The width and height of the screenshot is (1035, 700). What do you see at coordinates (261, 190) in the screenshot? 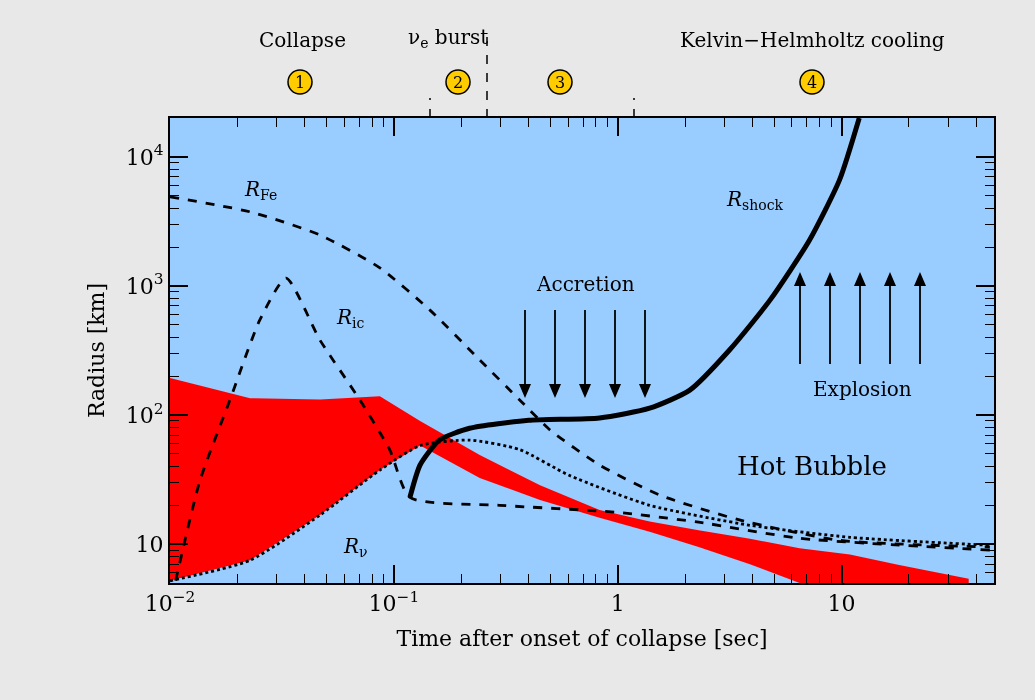
I see `series-label: R$_{Fe}$` at bounding box center [261, 190].